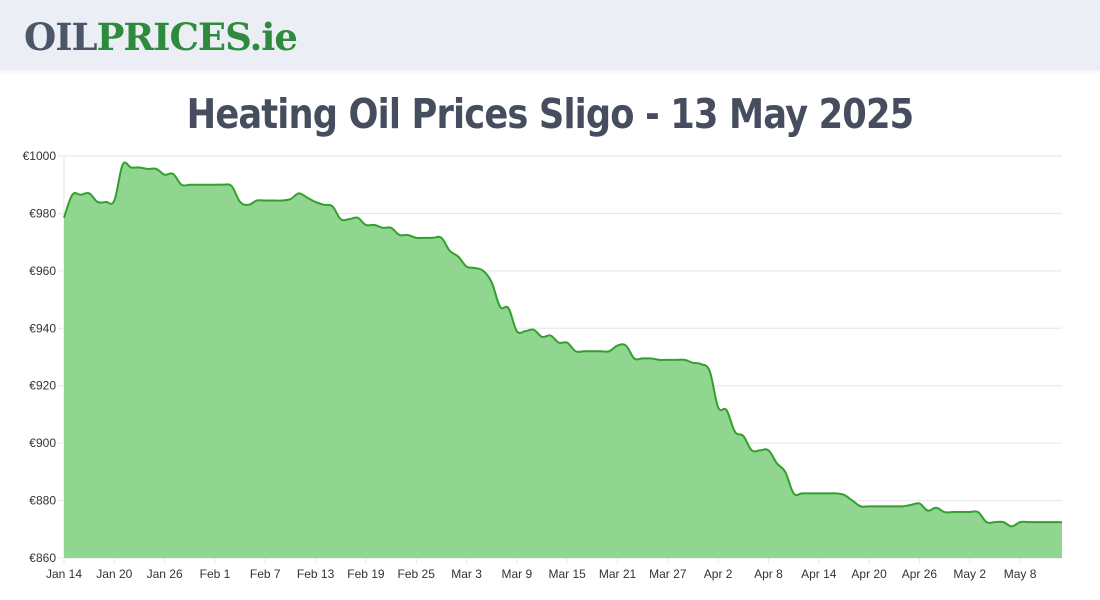 Image resolution: width=1100 pixels, height=600 pixels. Describe the element at coordinates (42, 271) in the screenshot. I see `y-tick-label: €960` at that location.